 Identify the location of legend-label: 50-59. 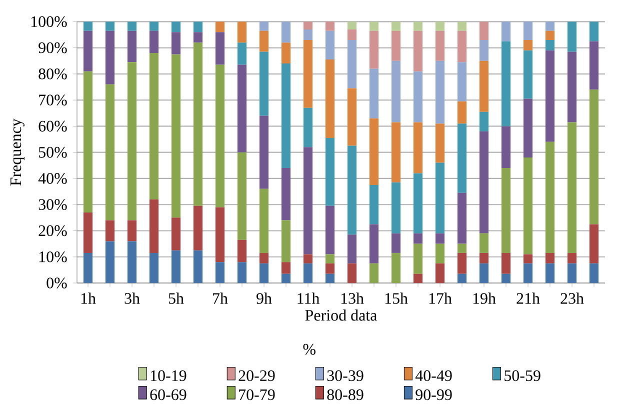
(522, 376).